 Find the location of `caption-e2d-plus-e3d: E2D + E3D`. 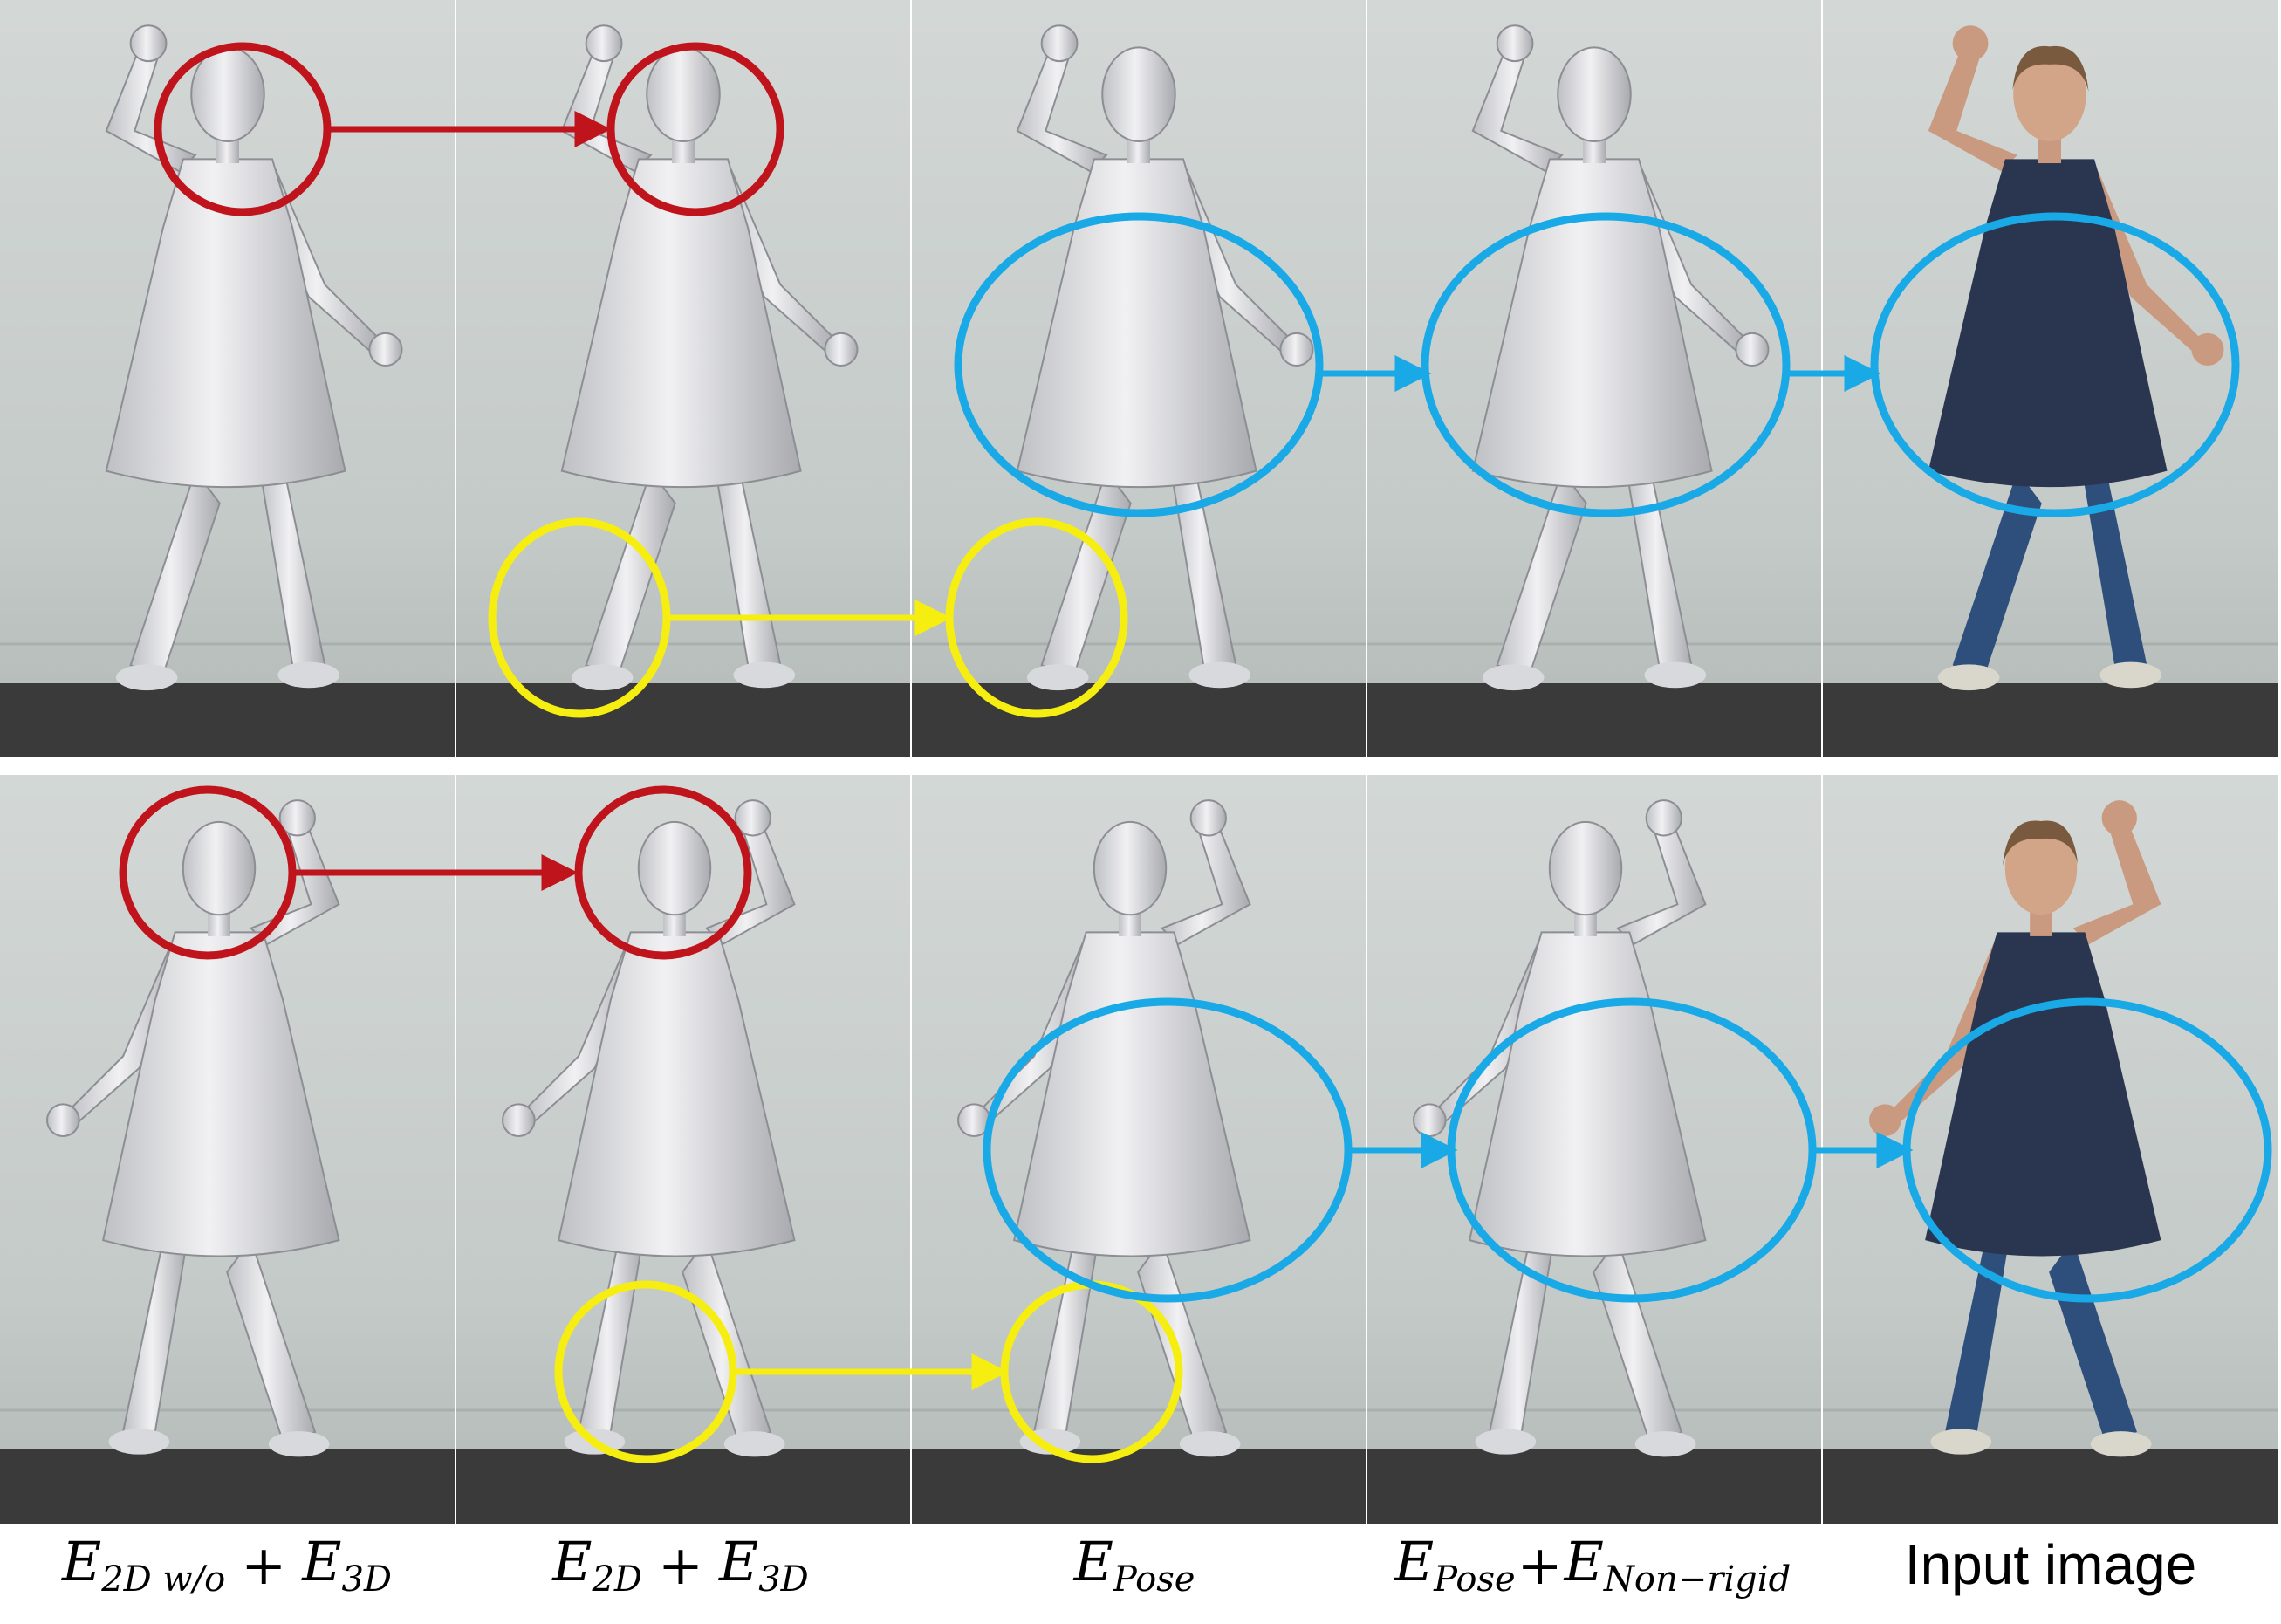

caption-e2d-plus-e3d: E2D + E3D is located at coordinates (680, 1565).